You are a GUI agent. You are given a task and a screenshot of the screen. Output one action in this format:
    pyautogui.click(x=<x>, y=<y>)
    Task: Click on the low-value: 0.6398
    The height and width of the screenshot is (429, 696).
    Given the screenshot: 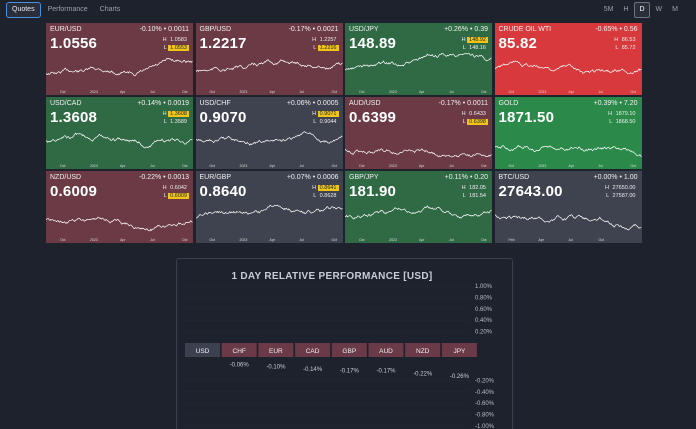 What is the action you would take?
    pyautogui.click(x=477, y=121)
    